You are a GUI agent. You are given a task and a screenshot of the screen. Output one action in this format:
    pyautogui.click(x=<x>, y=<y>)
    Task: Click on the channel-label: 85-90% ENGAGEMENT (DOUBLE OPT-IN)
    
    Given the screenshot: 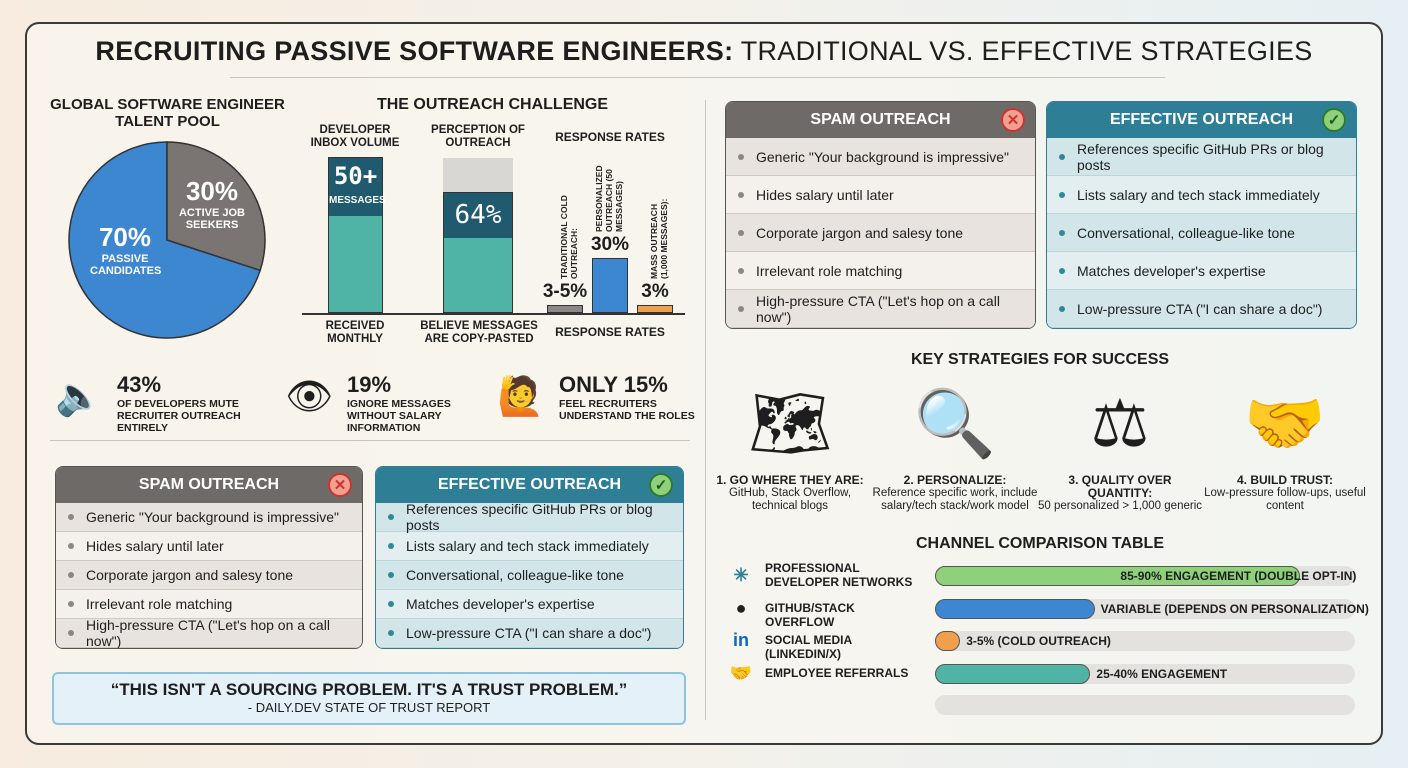 What is the action you would take?
    pyautogui.click(x=1238, y=576)
    